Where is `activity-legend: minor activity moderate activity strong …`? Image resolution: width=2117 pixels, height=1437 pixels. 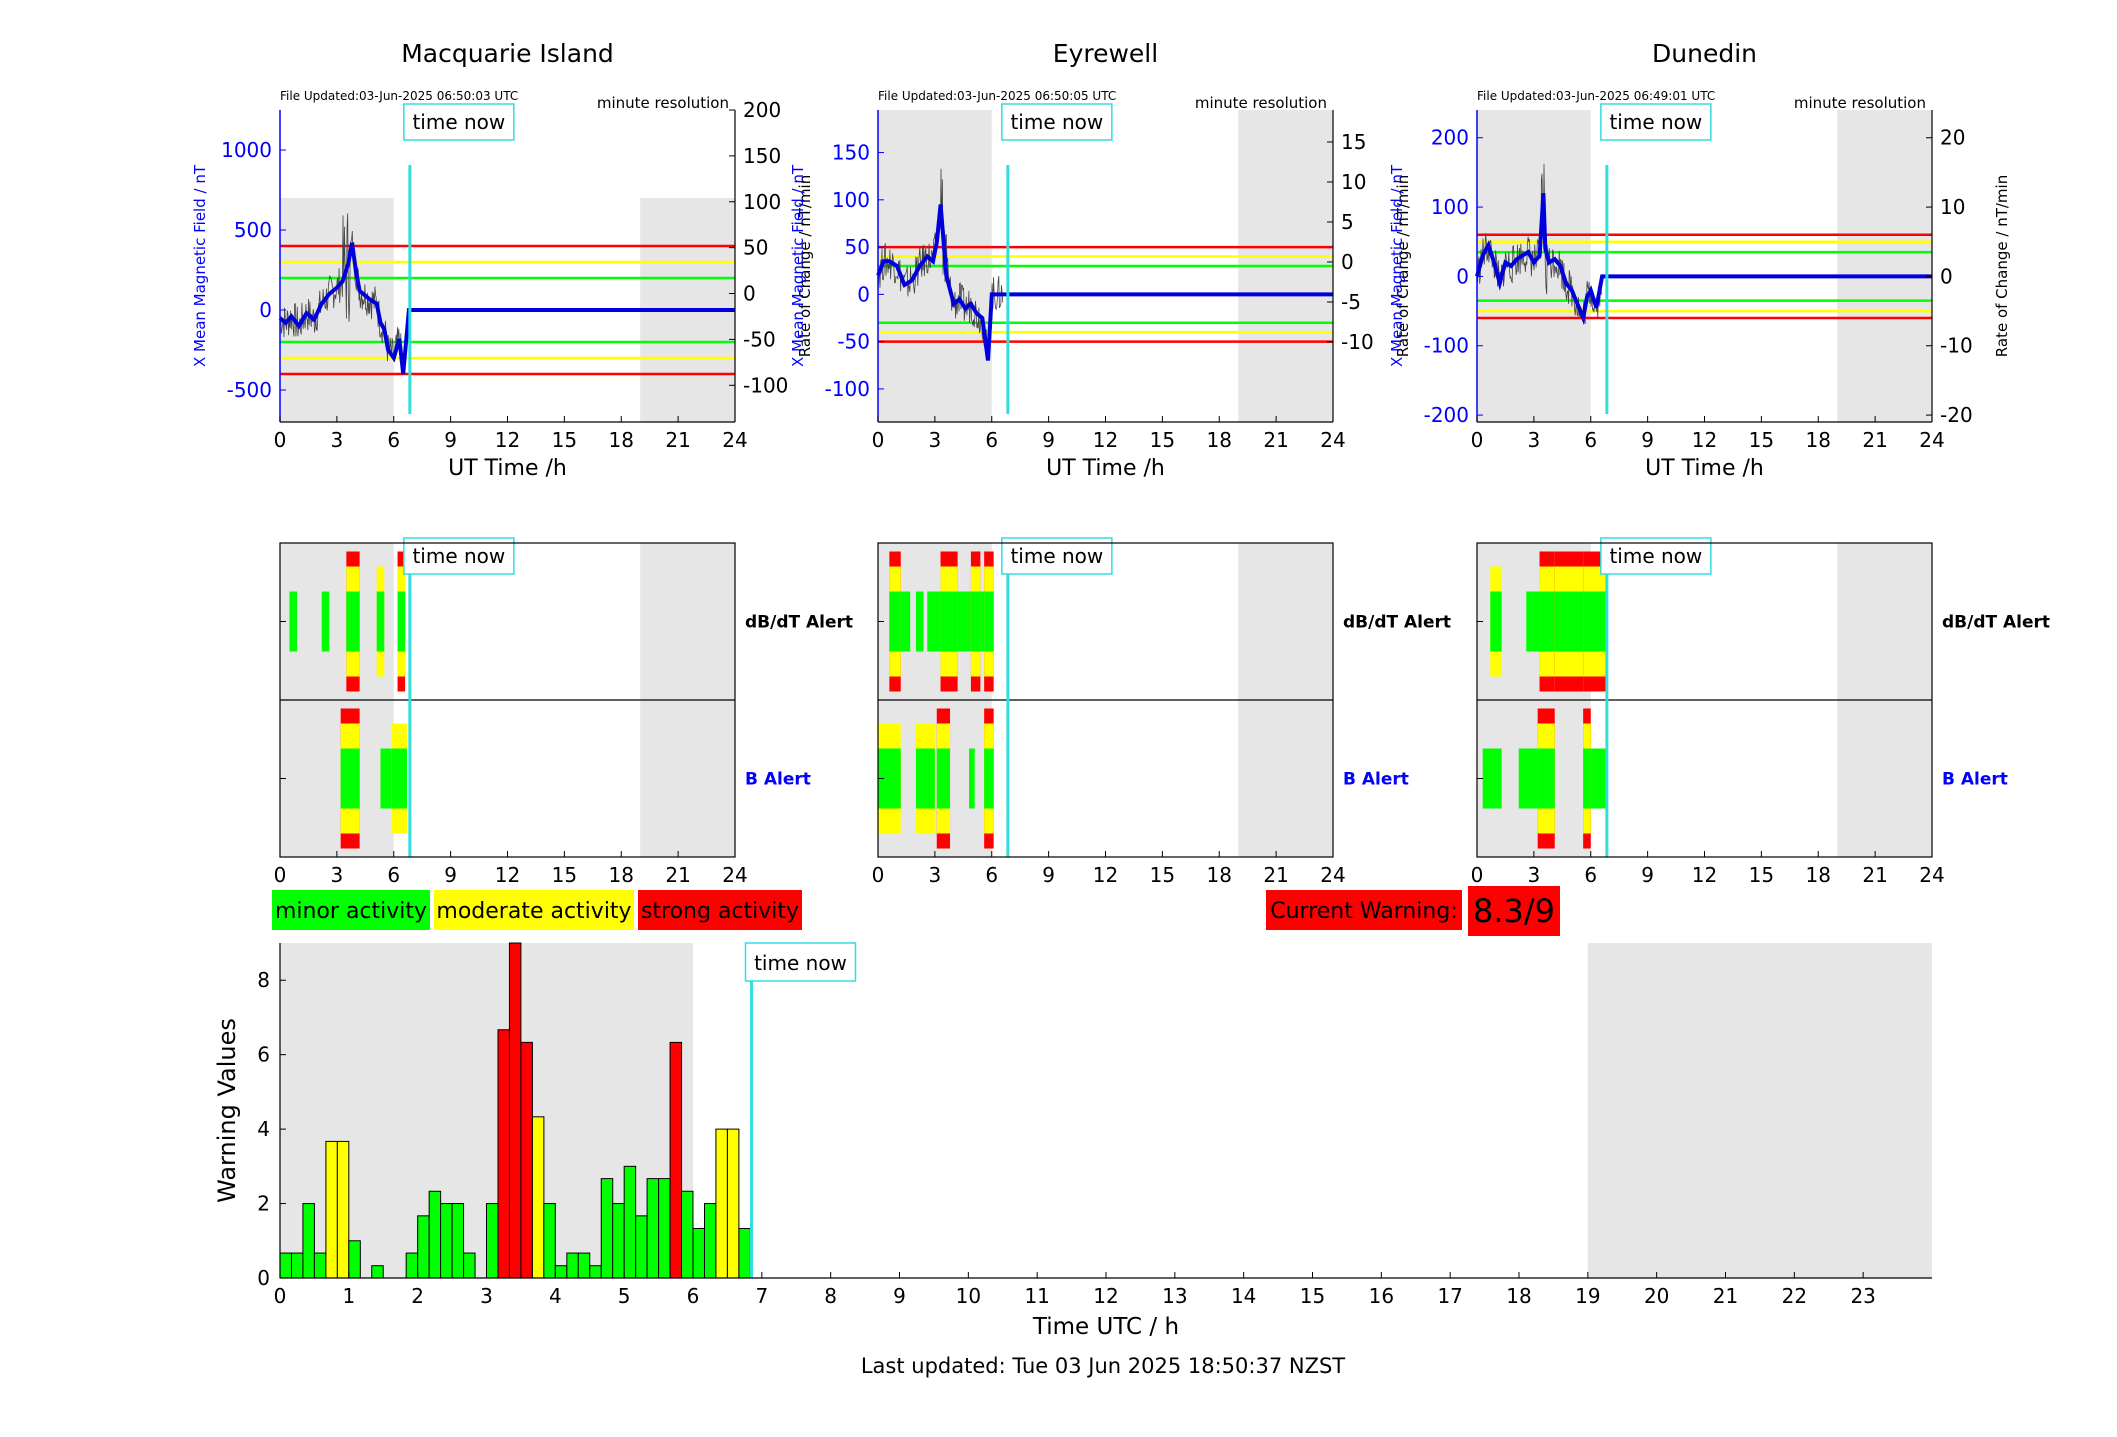
activity-legend: minor activity moderate activity strong … is located at coordinates (537, 910).